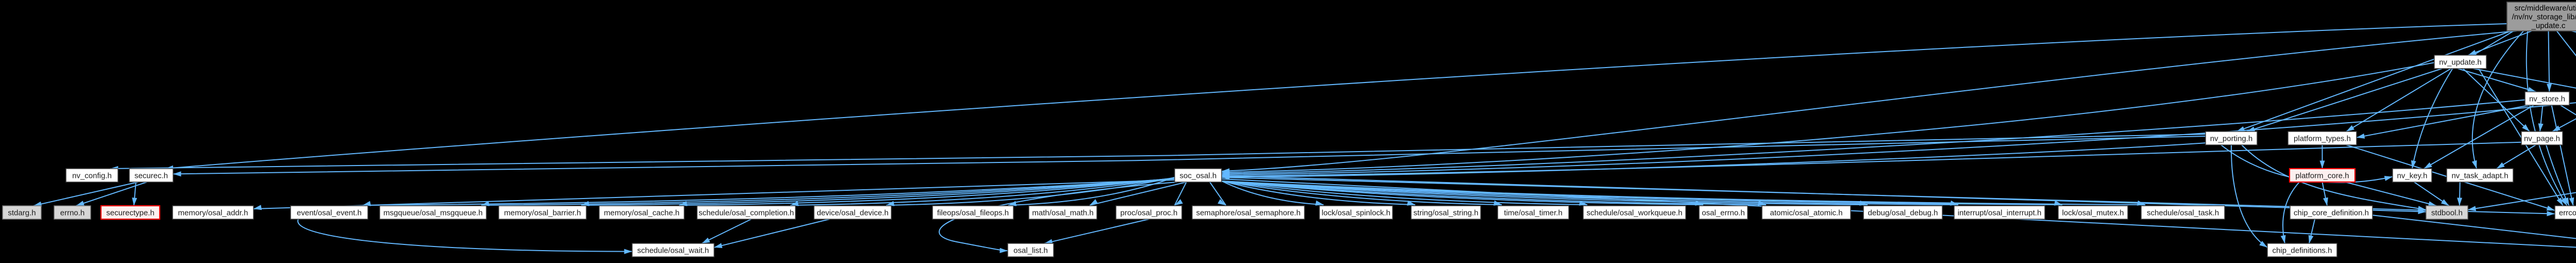 Image resolution: width=2576 pixels, height=263 pixels. Describe the element at coordinates (642, 213) in the screenshot. I see `svg-text: memory/osal_cache.h` at that location.